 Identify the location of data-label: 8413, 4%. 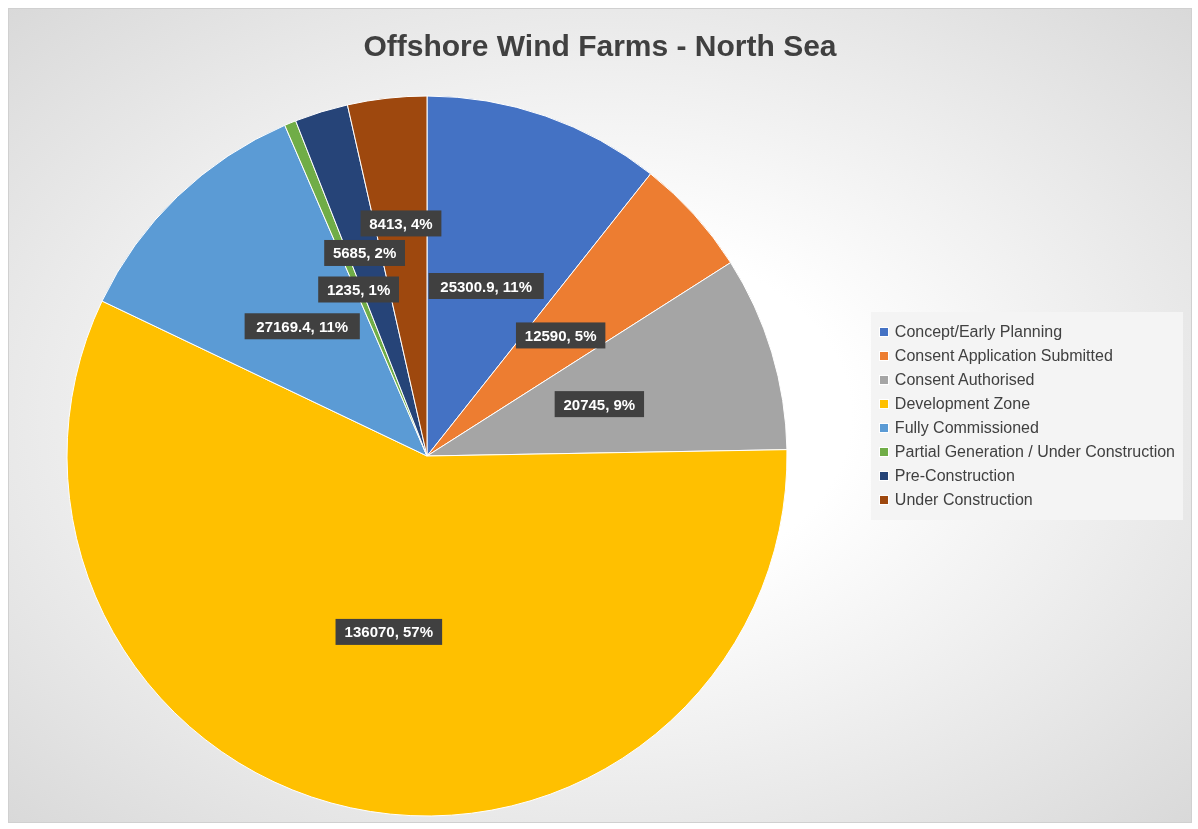
(401, 223).